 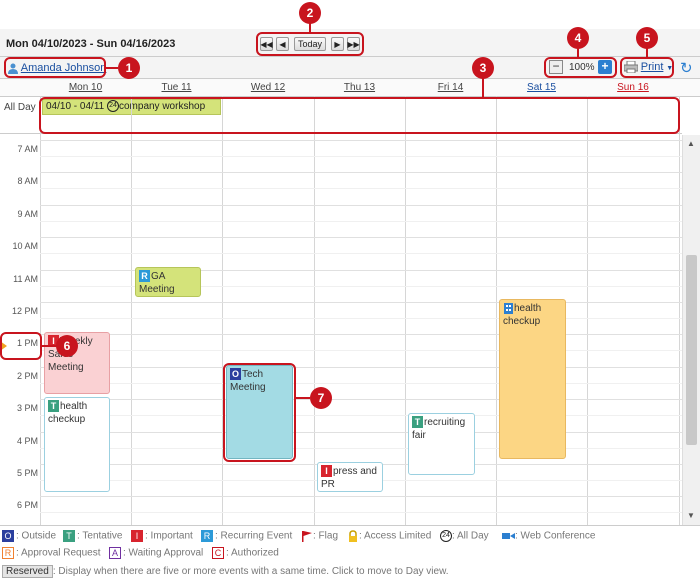 What do you see at coordinates (75, 106) in the screenshot?
I see `all-day-event-dates: 04/10 - 04/11` at bounding box center [75, 106].